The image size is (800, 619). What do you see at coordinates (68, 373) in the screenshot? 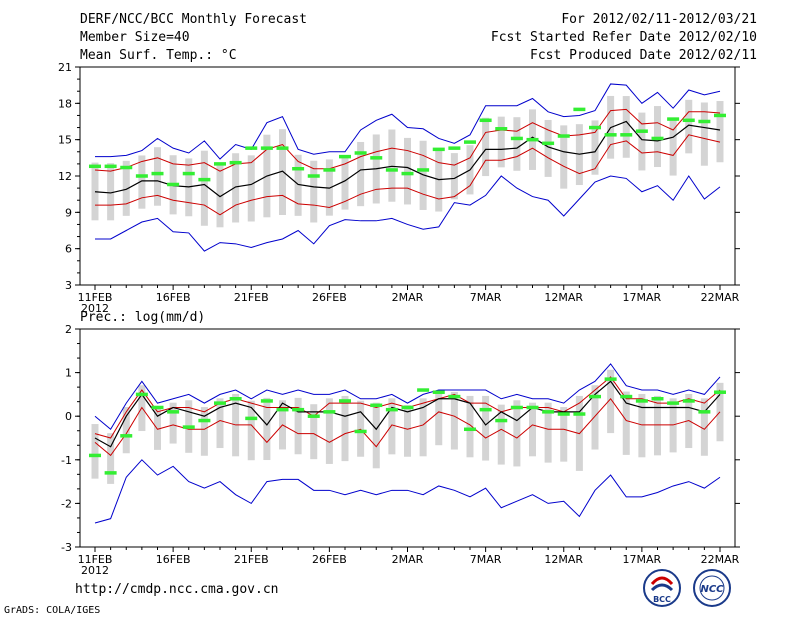
I see `y-tick-label: 1` at bounding box center [68, 373].